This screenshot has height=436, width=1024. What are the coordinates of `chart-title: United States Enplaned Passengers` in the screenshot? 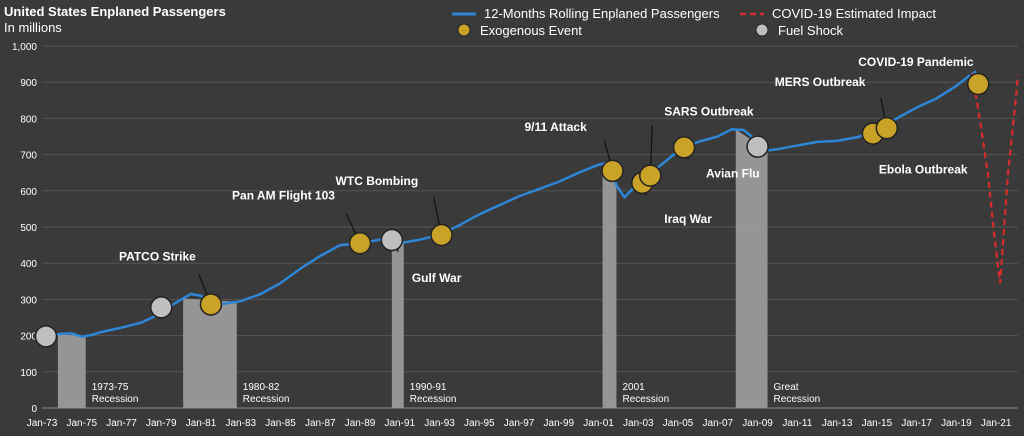 It's located at (115, 11).